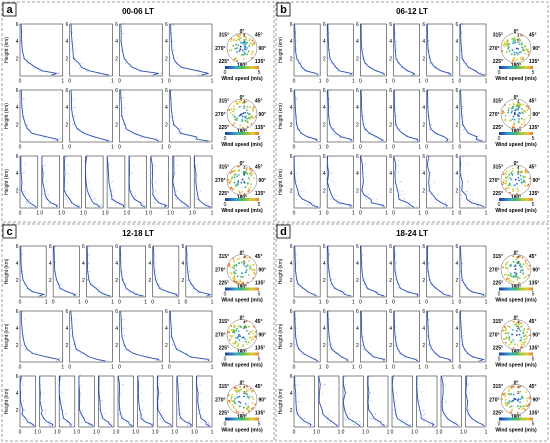 Image resolution: width=550 pixels, height=443 pixels. Describe the element at coordinates (516, 431) in the screenshot. I see `colorbar-label: Wind speed (m/s)` at that location.